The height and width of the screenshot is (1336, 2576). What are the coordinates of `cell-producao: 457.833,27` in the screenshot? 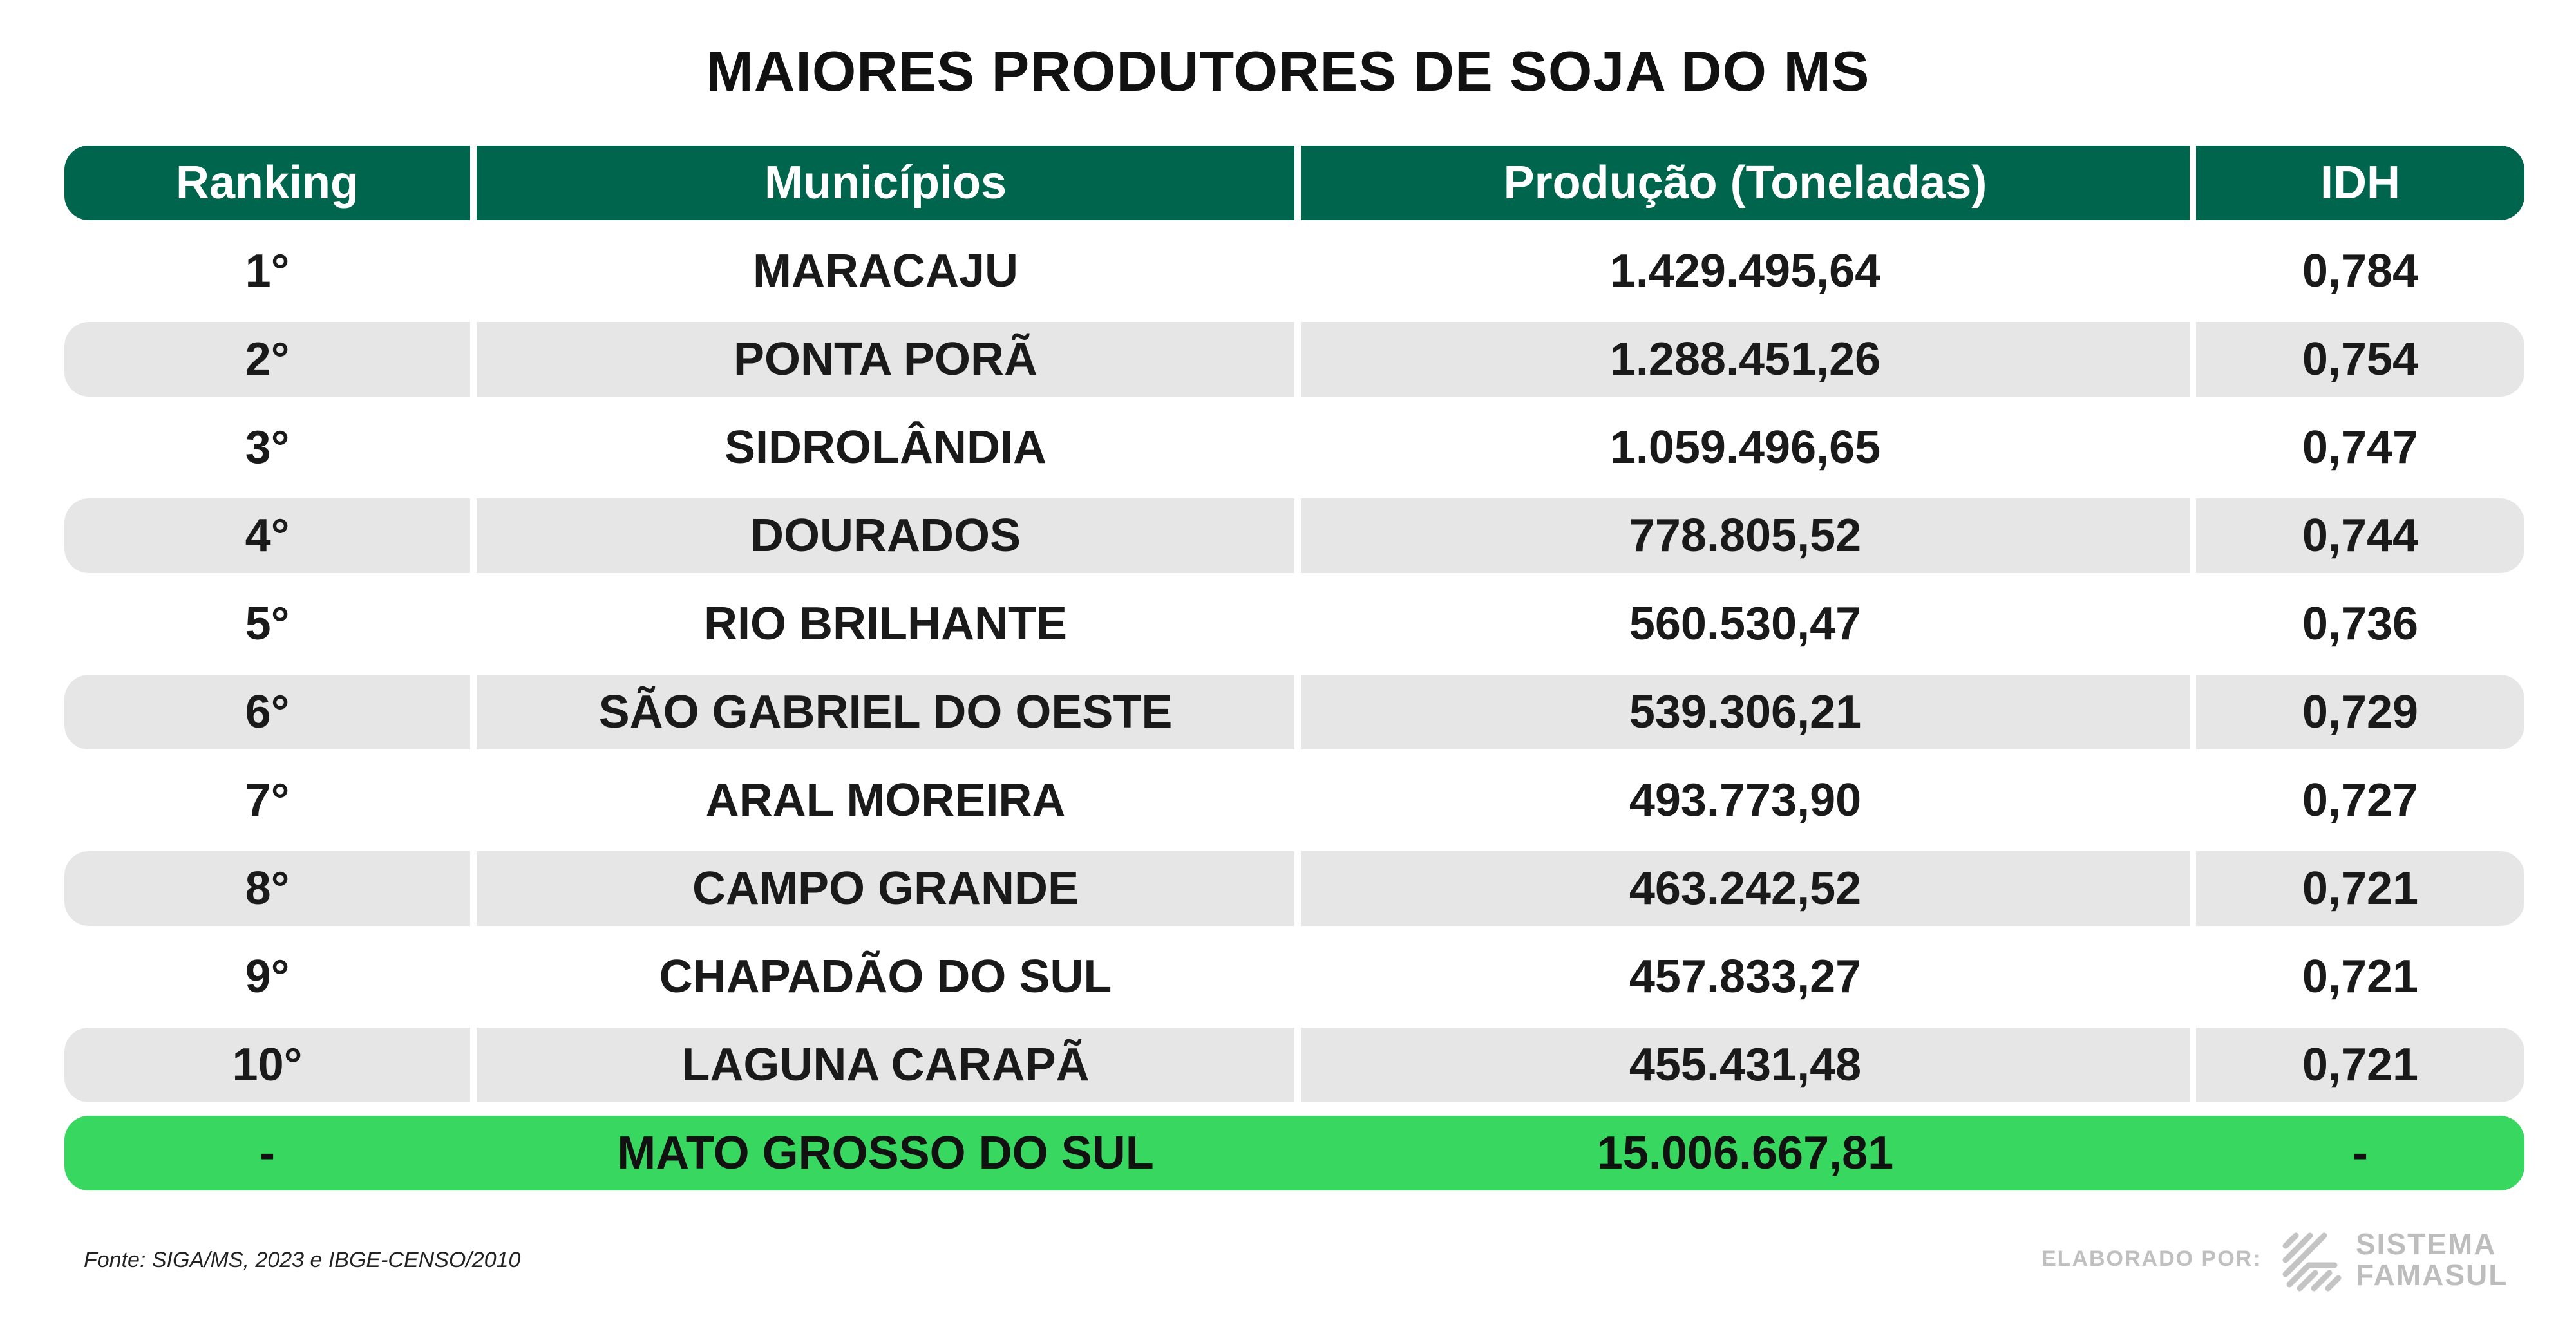 It's located at (1746, 977).